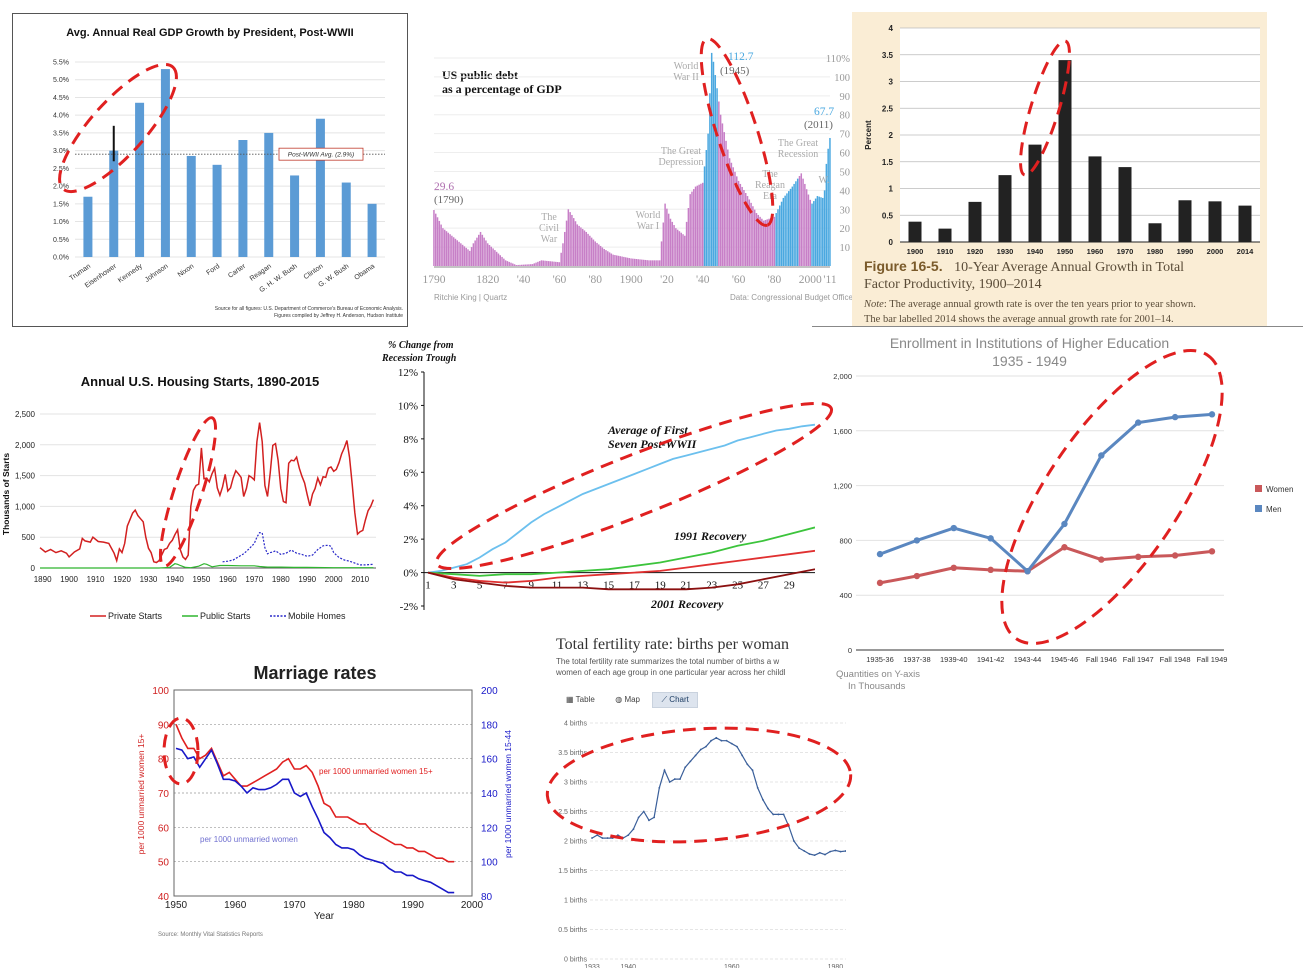 This screenshot has width=1303, height=968. What do you see at coordinates (868, 135) in the screenshot?
I see `tfp-y-axis-label: Percent` at bounding box center [868, 135].